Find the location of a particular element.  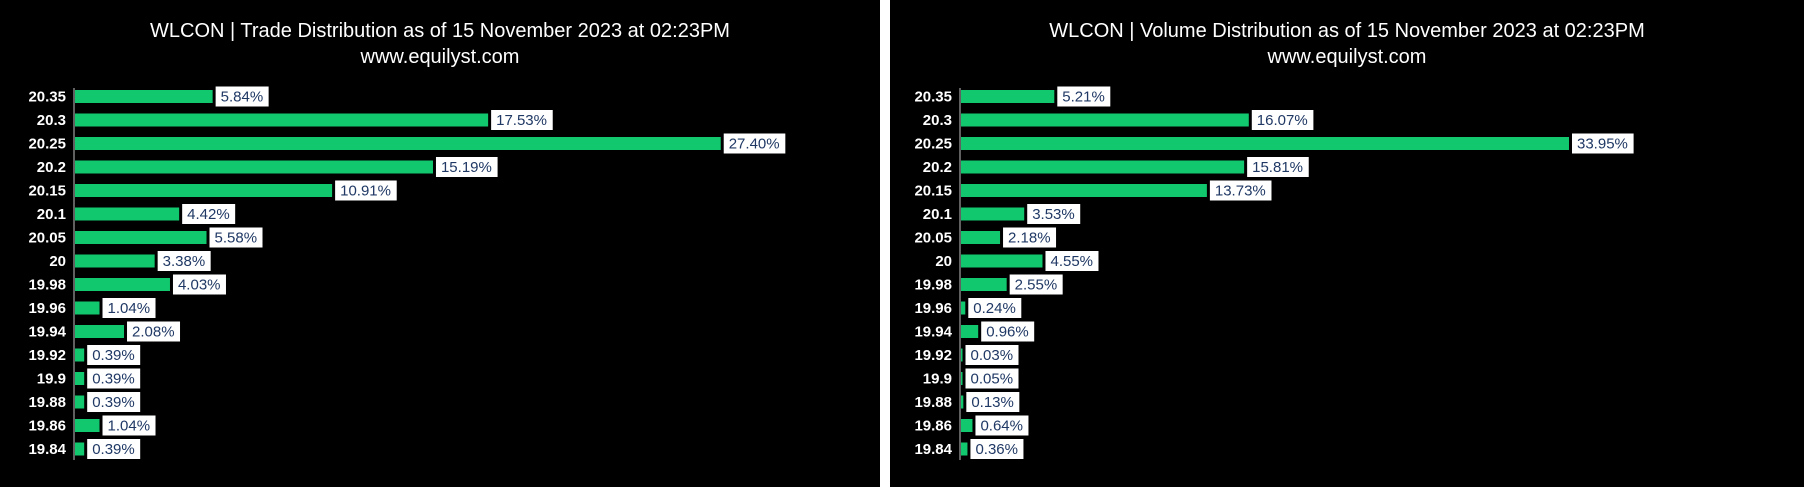

data-label: 0.24% is located at coordinates (994, 308).